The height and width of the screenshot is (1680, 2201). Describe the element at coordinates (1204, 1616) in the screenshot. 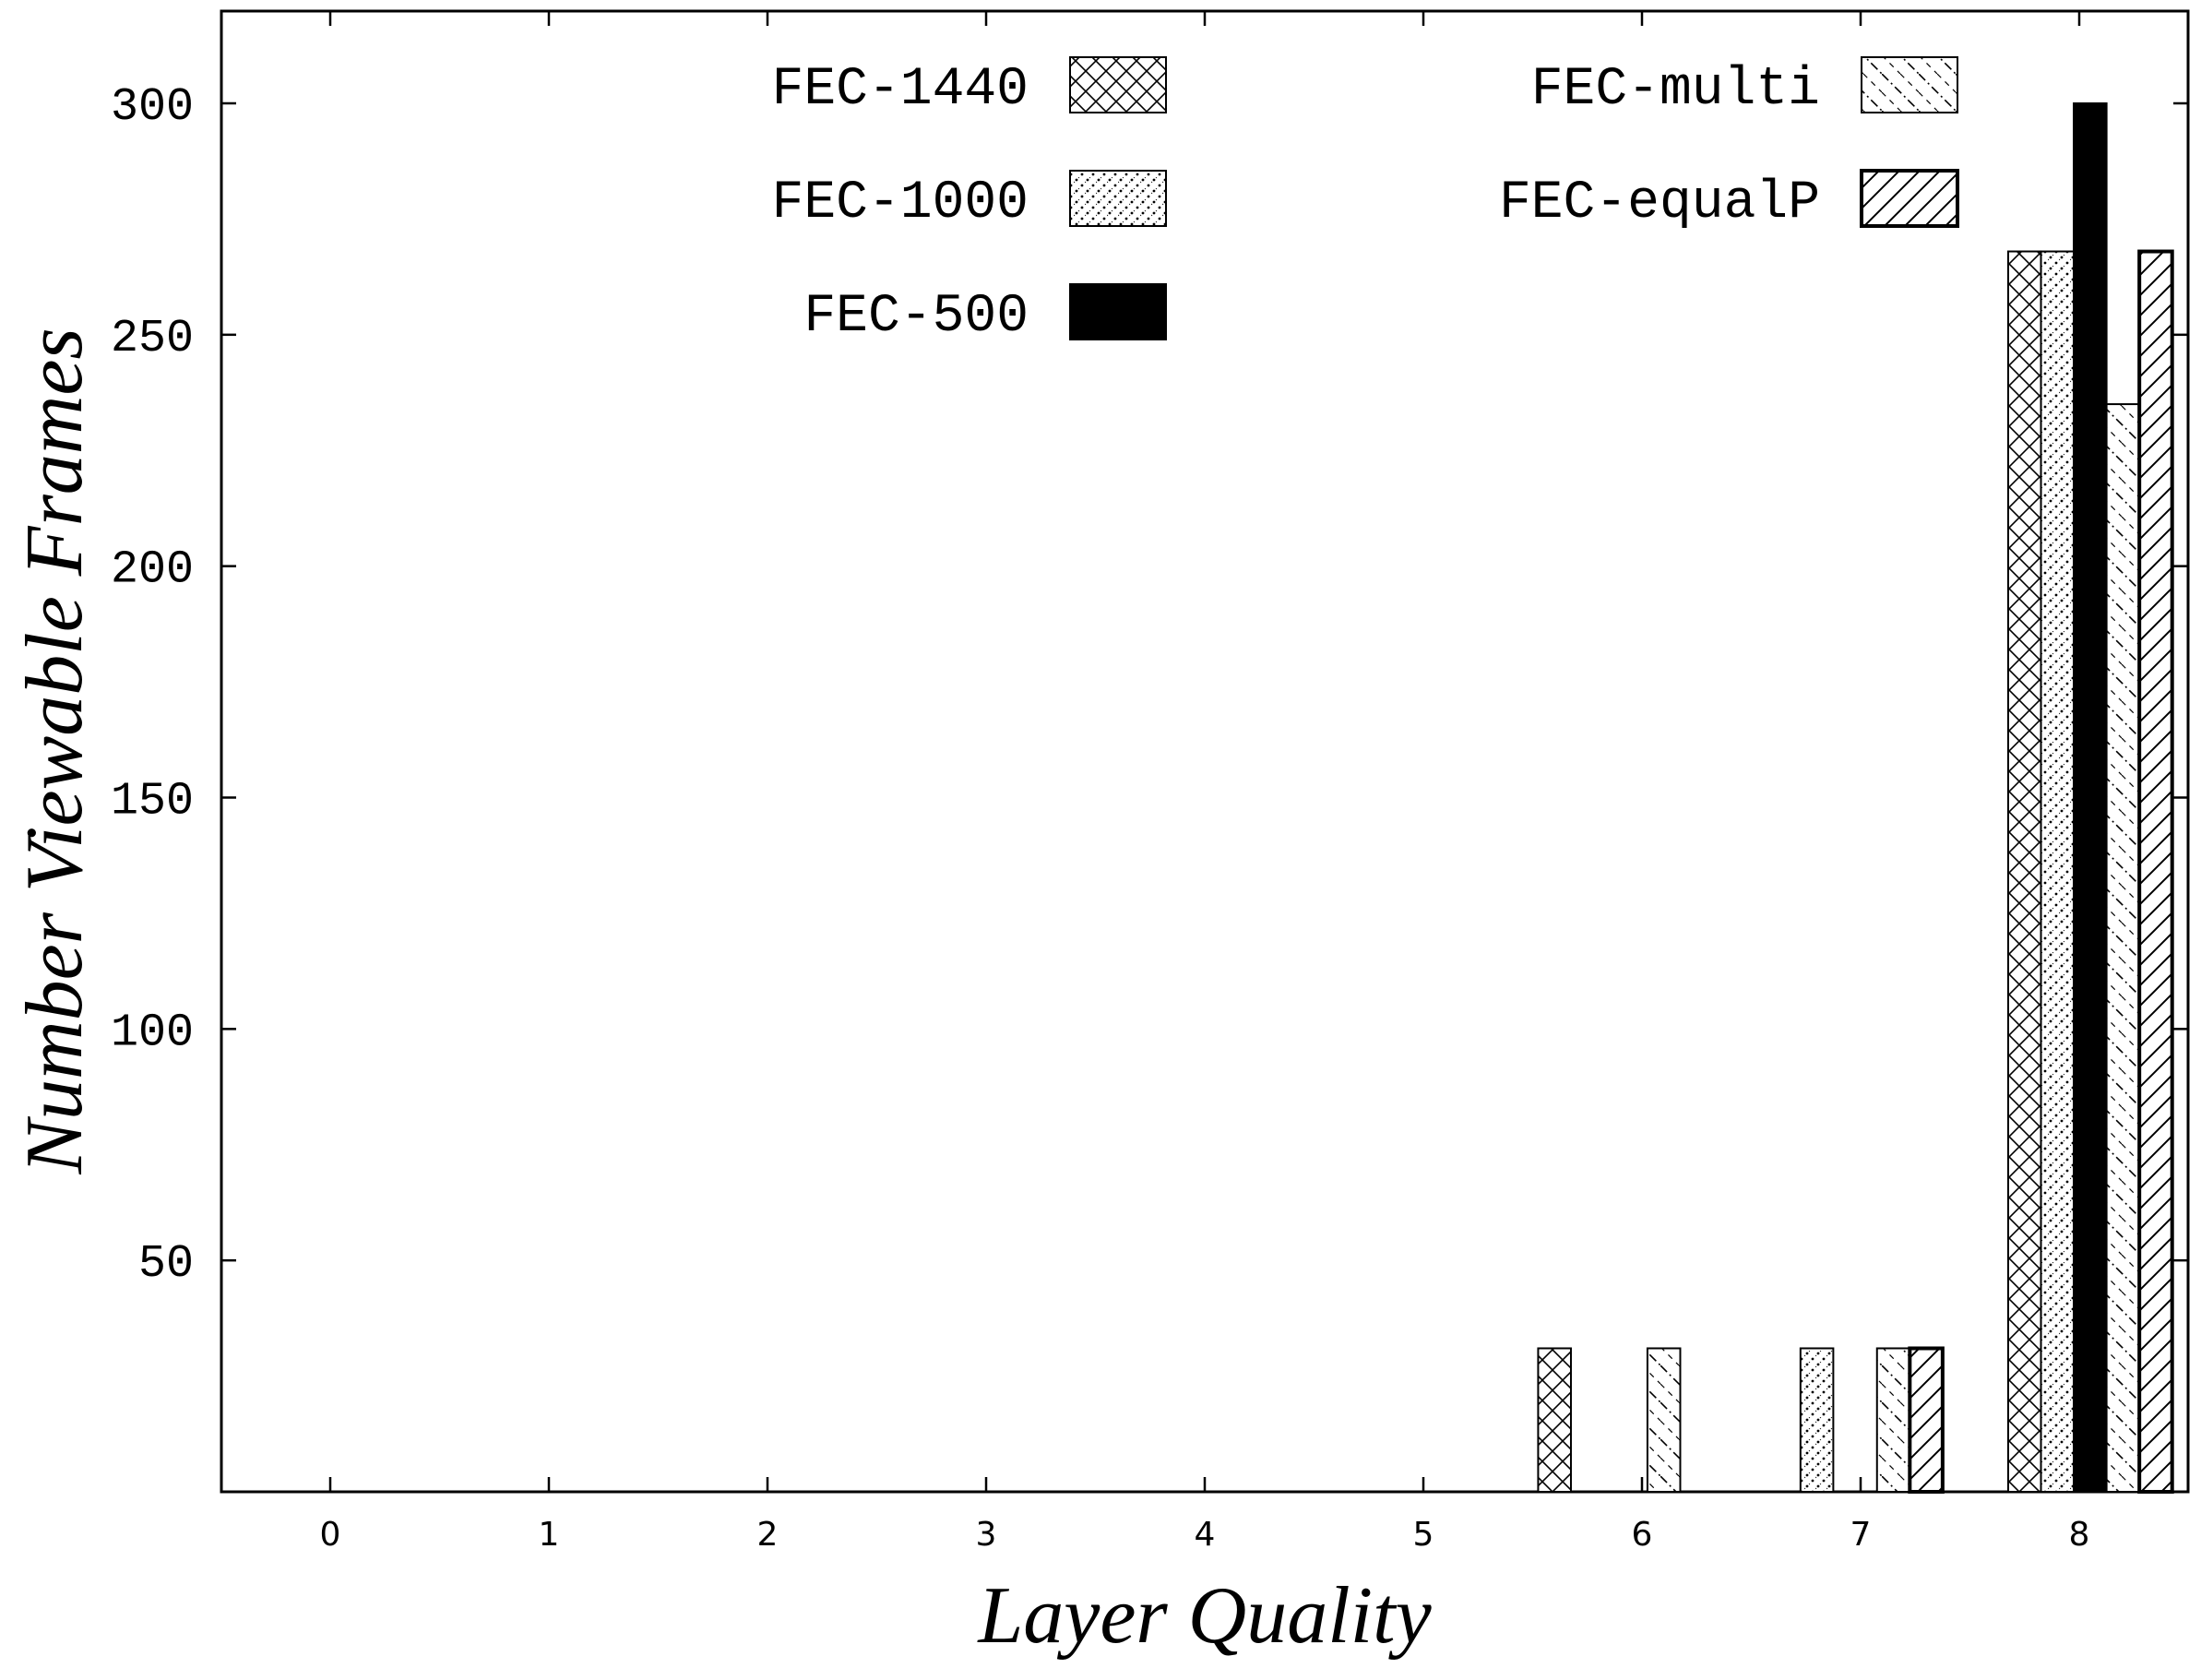

I see `x-axis-title: Layer Quality` at that location.